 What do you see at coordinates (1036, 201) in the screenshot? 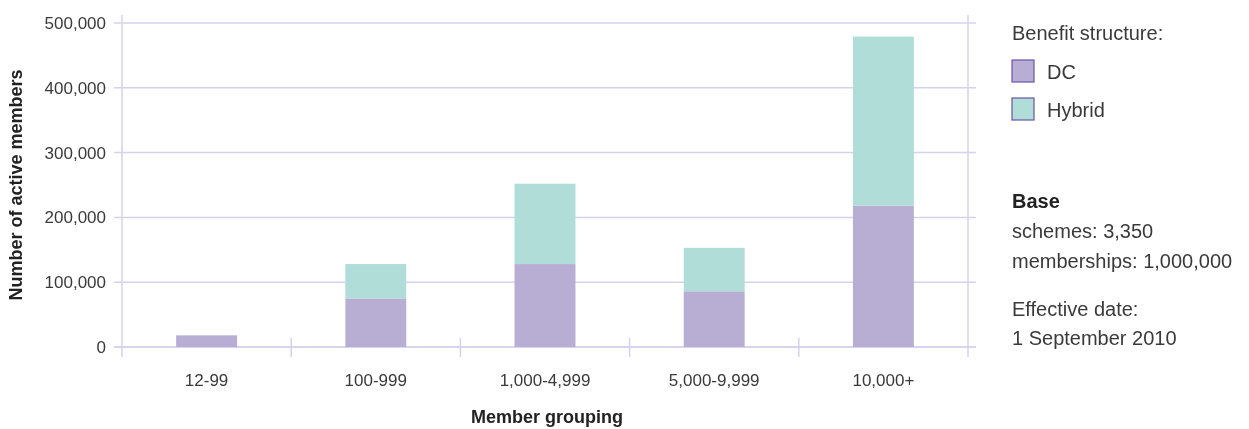
I see `text: Base` at bounding box center [1036, 201].